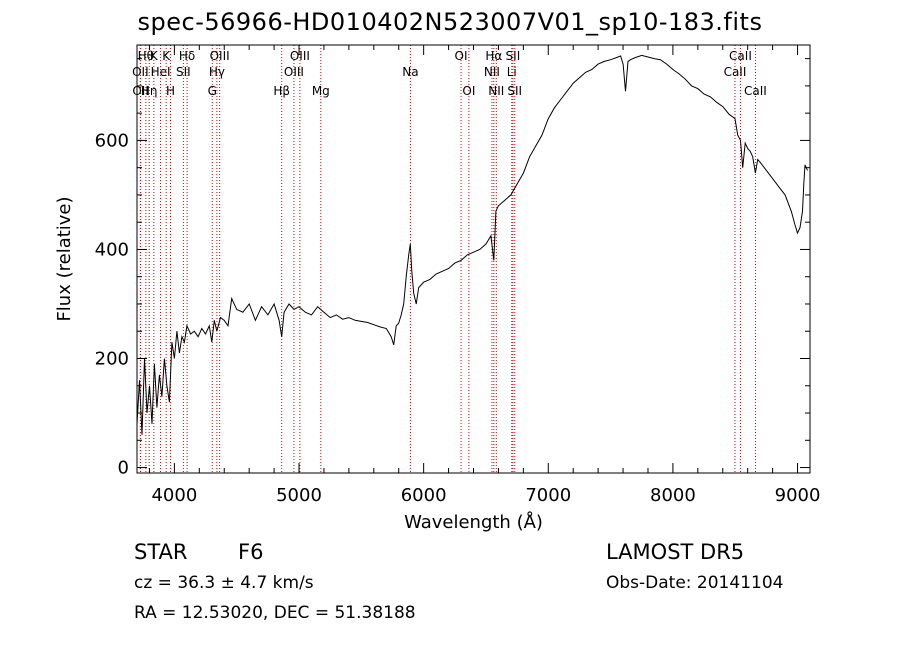 The image size is (900, 649). I want to click on spectral-line-label: Hα, so click(493, 56).